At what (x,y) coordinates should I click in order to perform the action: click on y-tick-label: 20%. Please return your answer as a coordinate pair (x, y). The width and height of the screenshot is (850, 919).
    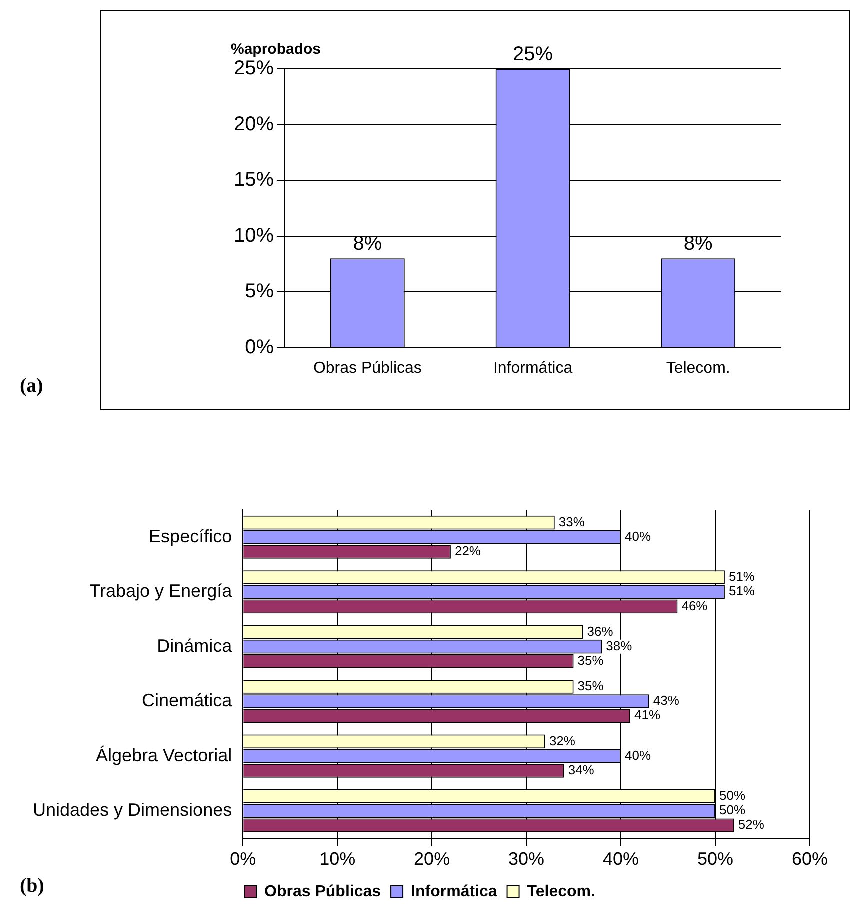
    Looking at the image, I should click on (254, 124).